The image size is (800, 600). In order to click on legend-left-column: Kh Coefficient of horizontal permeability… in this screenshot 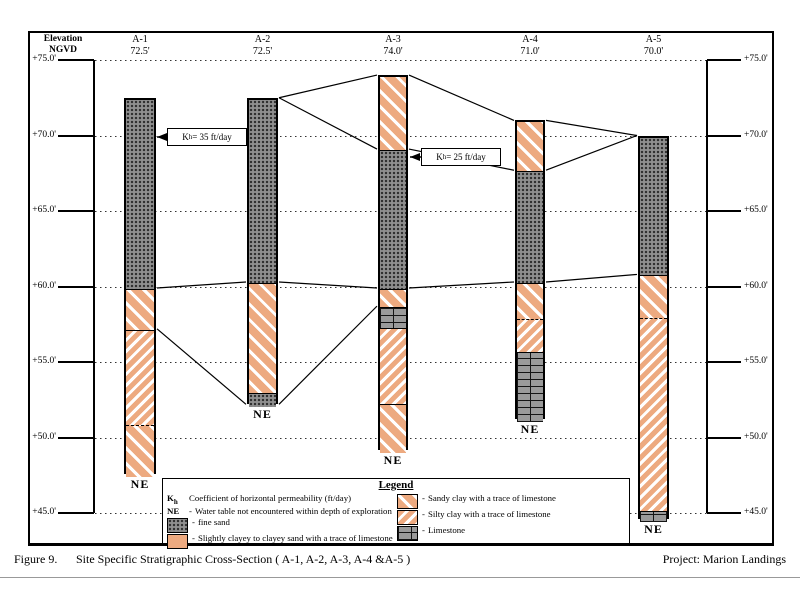, I will do `click(303, 521)`.